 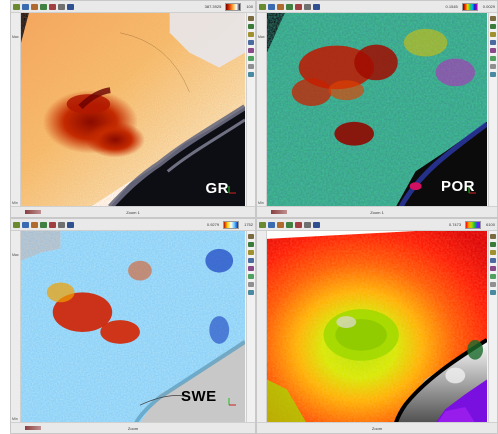 I want to click on panel4-statusbar: Zoom, so click(x=377, y=427).